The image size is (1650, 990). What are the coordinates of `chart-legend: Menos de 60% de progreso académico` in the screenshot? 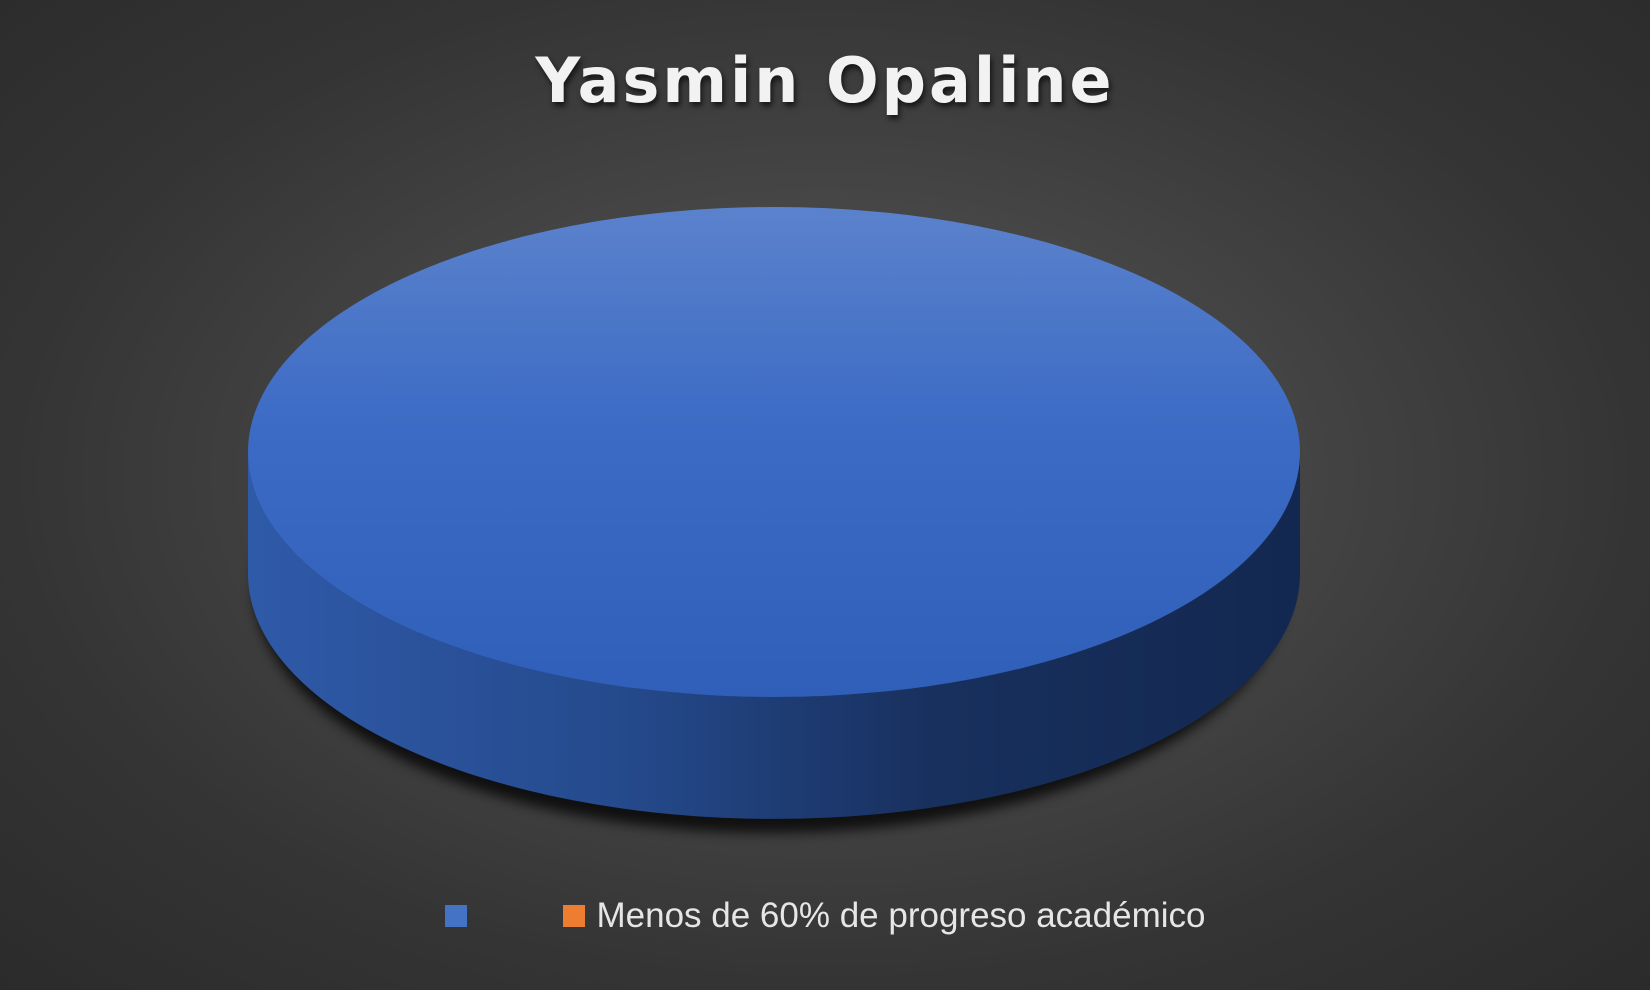 It's located at (825, 916).